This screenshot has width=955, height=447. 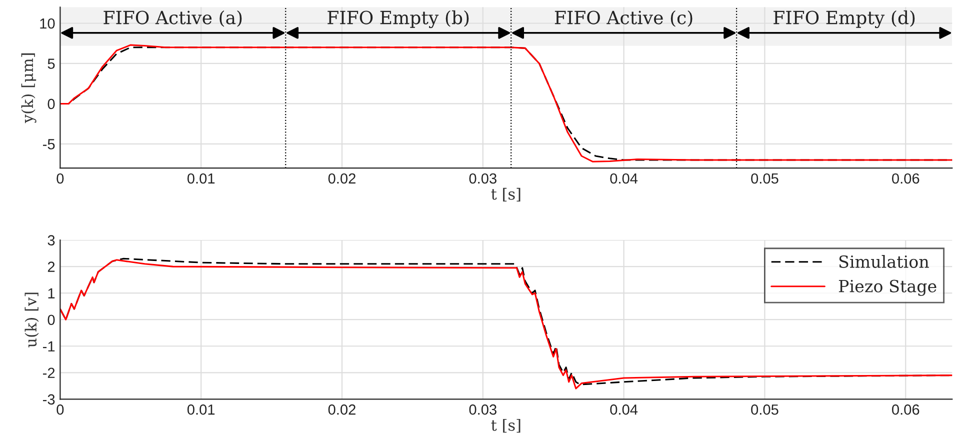 What do you see at coordinates (844, 19) in the screenshot?
I see `band-label: FIFO Empty (d)` at bounding box center [844, 19].